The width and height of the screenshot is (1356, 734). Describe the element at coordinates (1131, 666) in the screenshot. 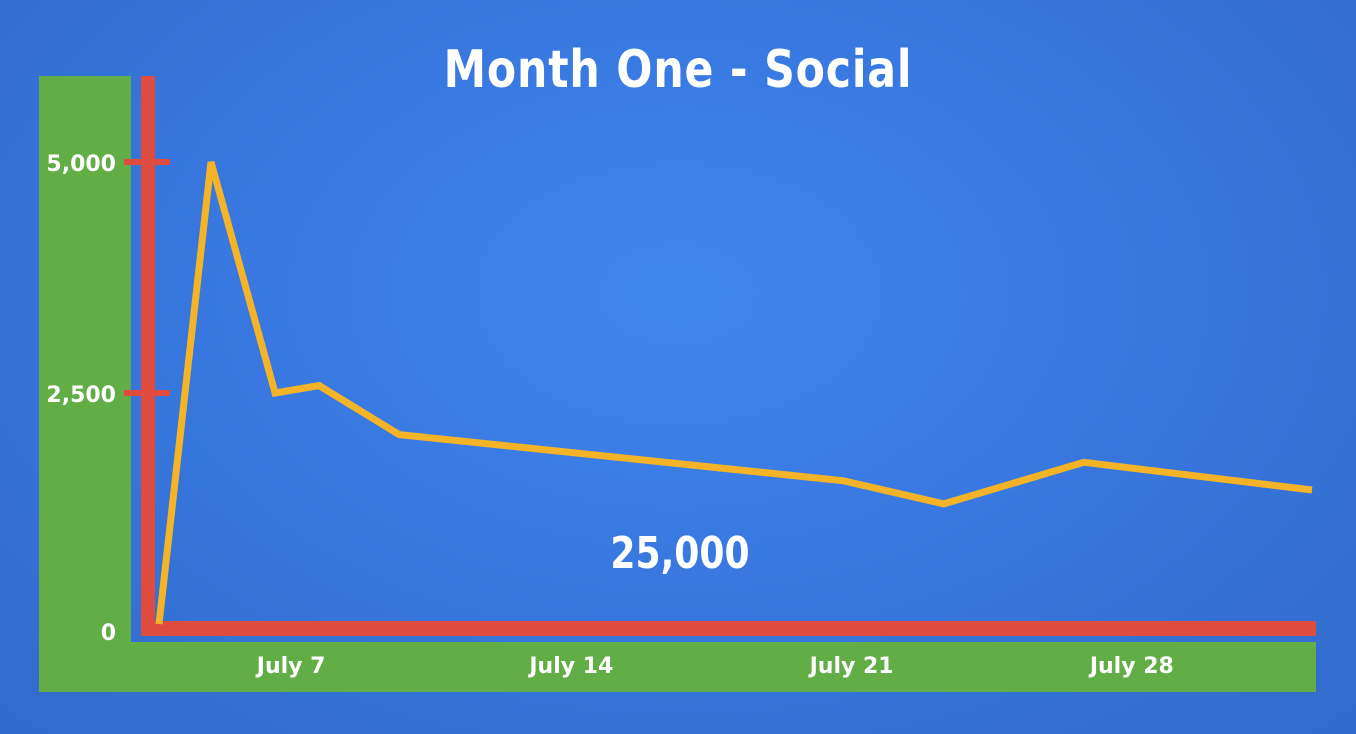

I see `x-tick-label: July 28` at that location.